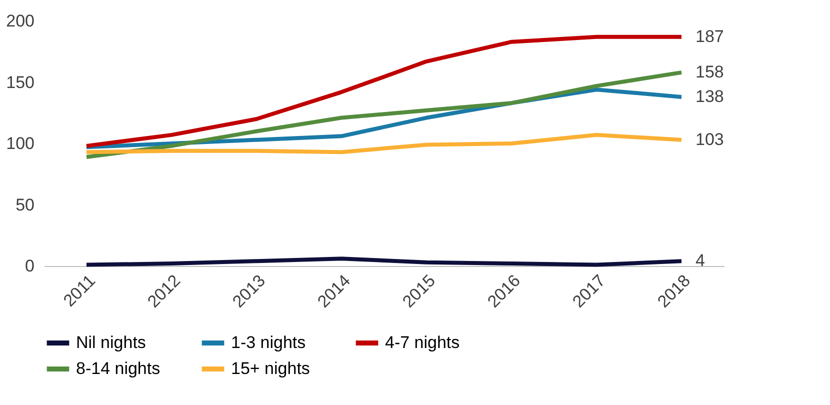 Image resolution: width=830 pixels, height=405 pixels. What do you see at coordinates (710, 72) in the screenshot?
I see `data-label: 158` at bounding box center [710, 72].